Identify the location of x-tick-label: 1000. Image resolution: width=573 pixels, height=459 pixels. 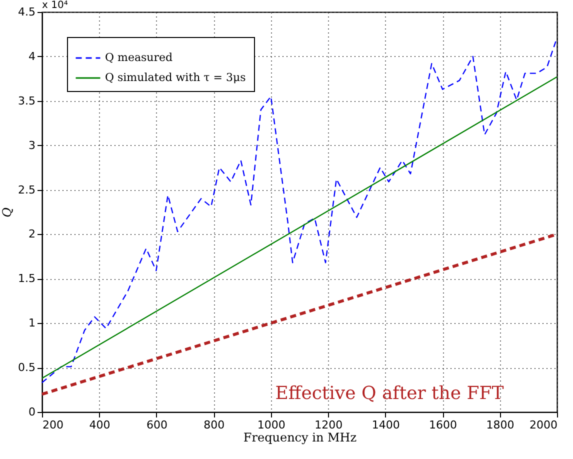
(271, 425).